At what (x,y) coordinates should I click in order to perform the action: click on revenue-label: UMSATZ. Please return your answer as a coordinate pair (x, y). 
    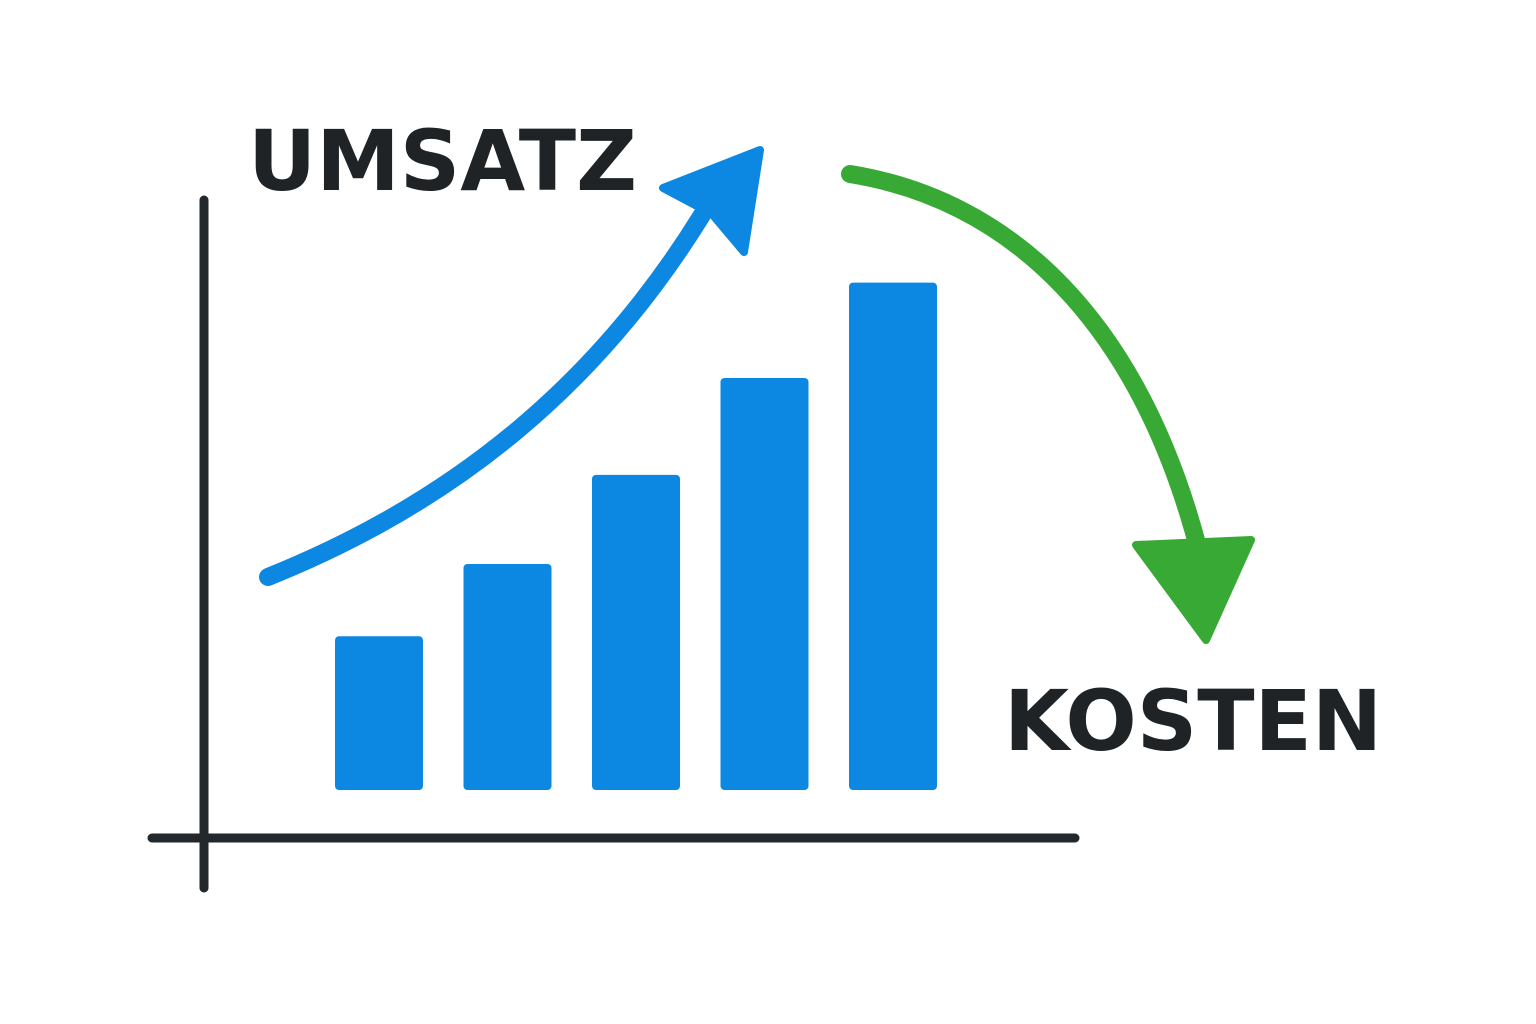
    Looking at the image, I should click on (442, 161).